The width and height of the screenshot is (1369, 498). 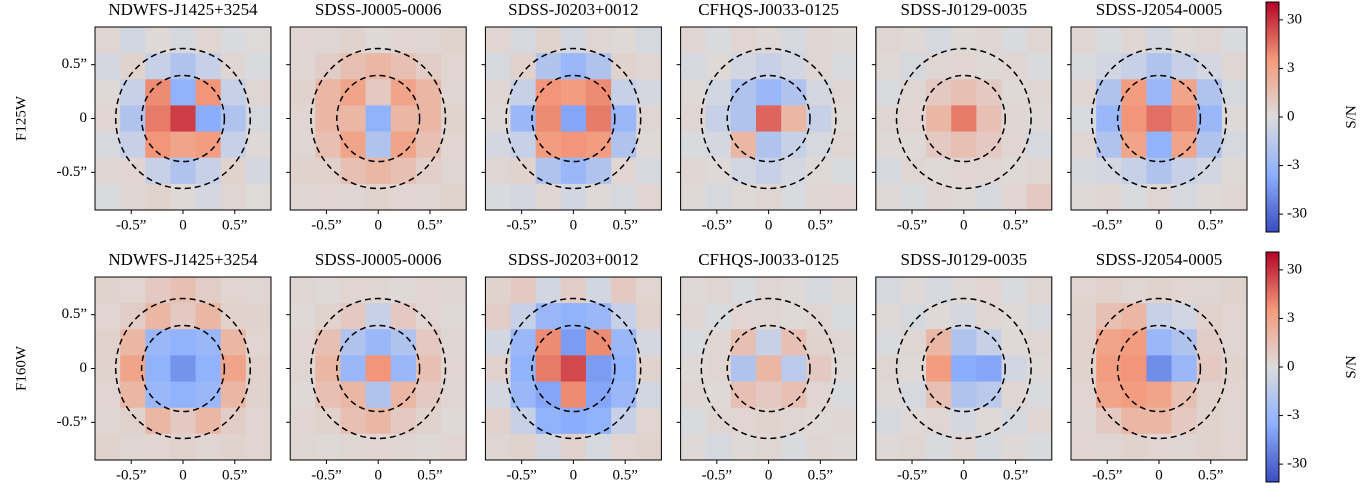 What do you see at coordinates (1293, 165) in the screenshot?
I see `colorbar-tick-label: -3` at bounding box center [1293, 165].